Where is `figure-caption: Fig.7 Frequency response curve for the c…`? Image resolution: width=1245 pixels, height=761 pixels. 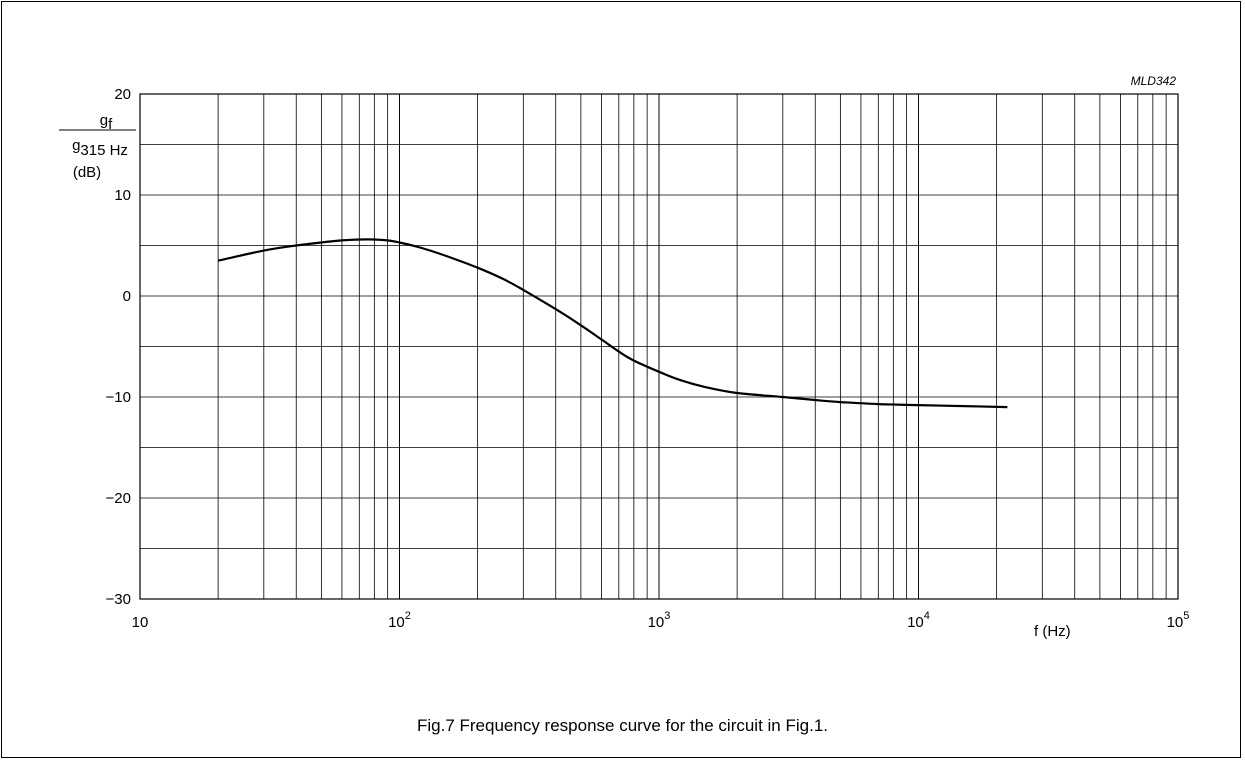 figure-caption: Fig.7 Frequency response curve for the c… is located at coordinates (622, 725).